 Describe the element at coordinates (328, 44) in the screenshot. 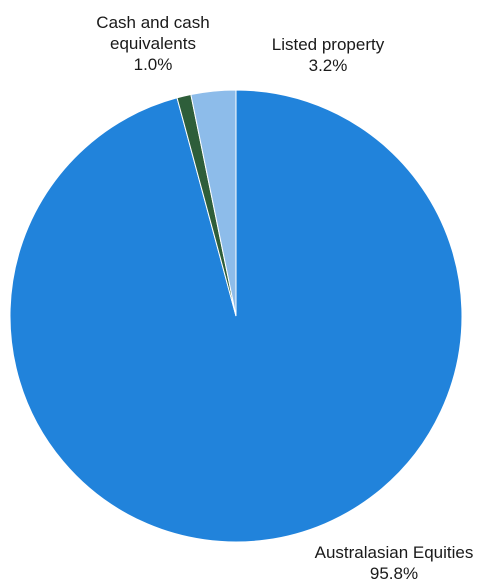

I see `slice-category-label: Listed property` at that location.